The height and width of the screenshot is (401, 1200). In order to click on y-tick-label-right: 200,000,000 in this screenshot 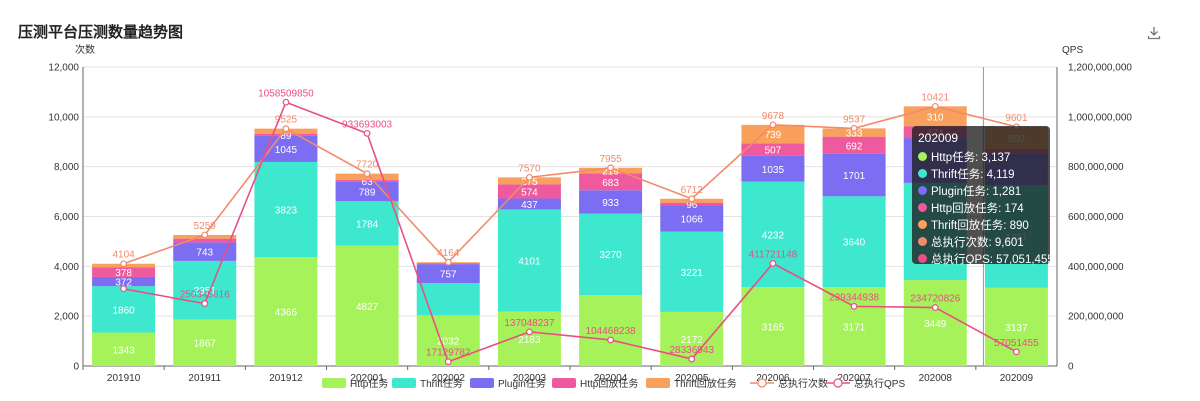, I will do `click(1096, 317)`.